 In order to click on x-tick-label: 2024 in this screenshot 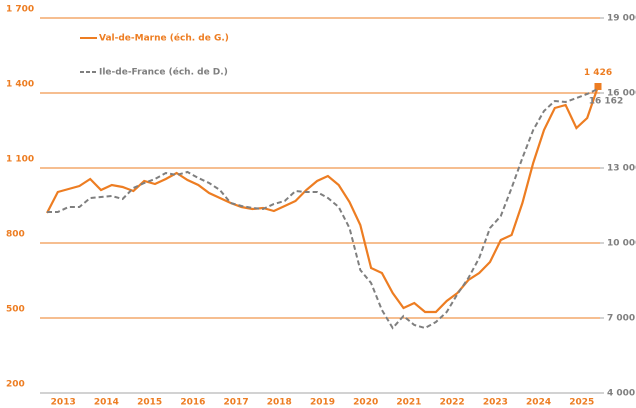, I will do `click(538, 403)`.